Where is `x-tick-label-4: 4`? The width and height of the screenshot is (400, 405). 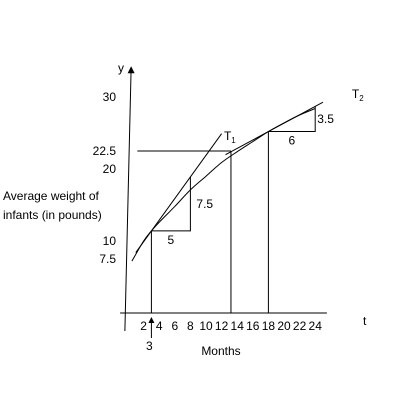
x-tick-label-4: 4 is located at coordinates (159, 326).